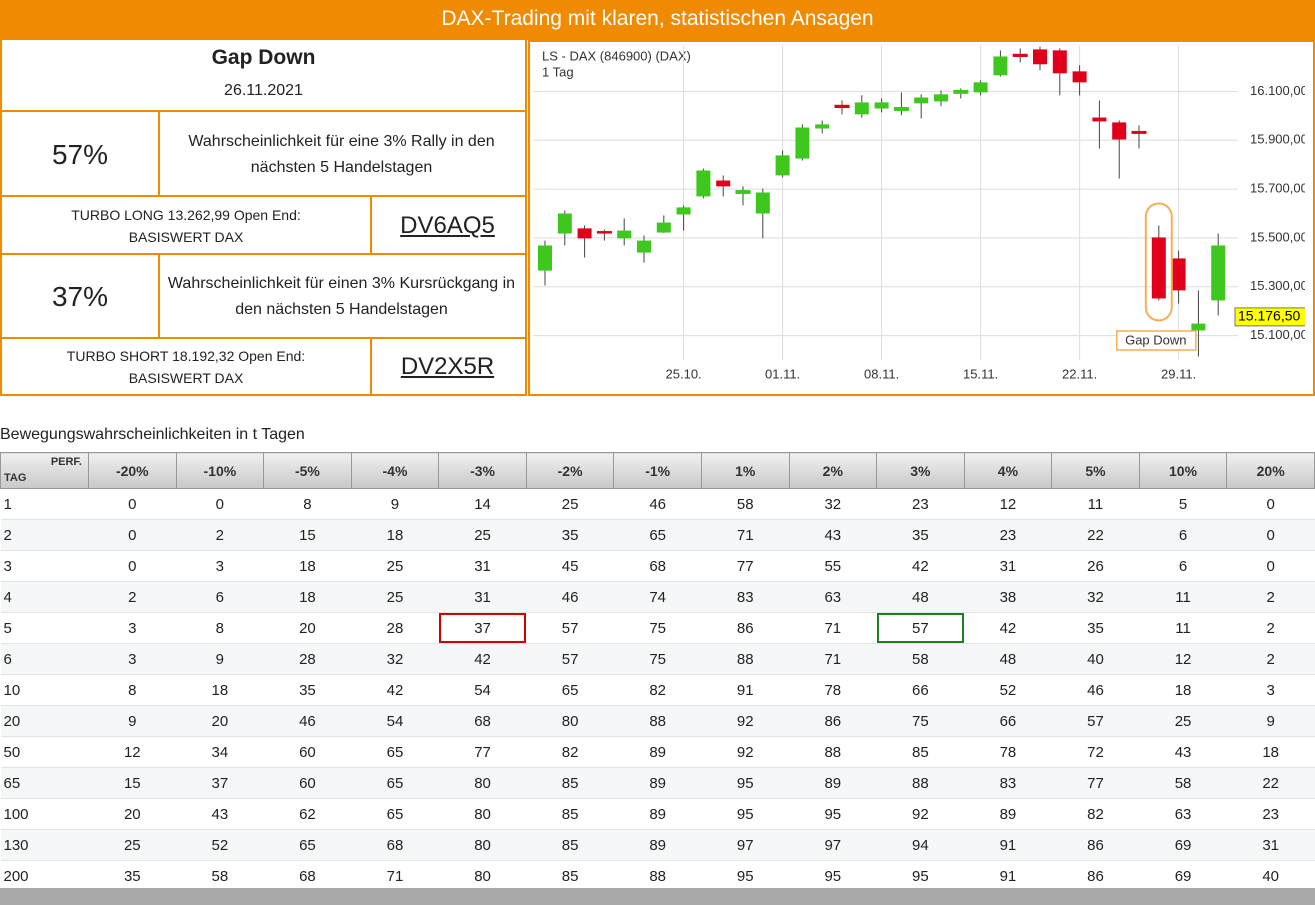 This screenshot has width=1315, height=905. What do you see at coordinates (920, 504) in the screenshot?
I see `table-cell: 23` at bounding box center [920, 504].